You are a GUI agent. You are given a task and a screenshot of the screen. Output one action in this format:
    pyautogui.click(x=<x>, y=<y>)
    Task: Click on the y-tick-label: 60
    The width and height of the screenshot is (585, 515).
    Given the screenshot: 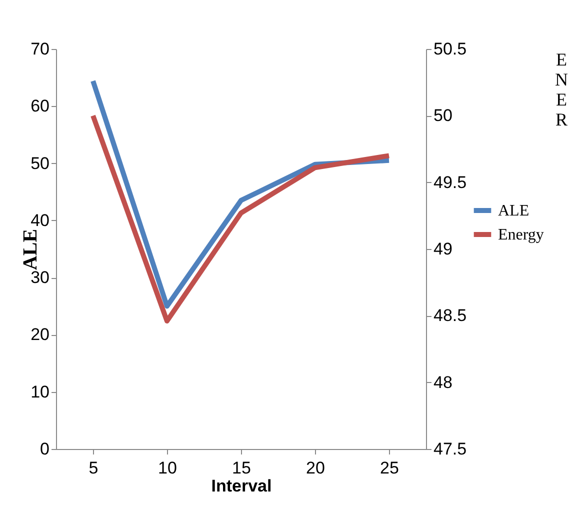 What is the action you would take?
    pyautogui.click(x=40, y=106)
    